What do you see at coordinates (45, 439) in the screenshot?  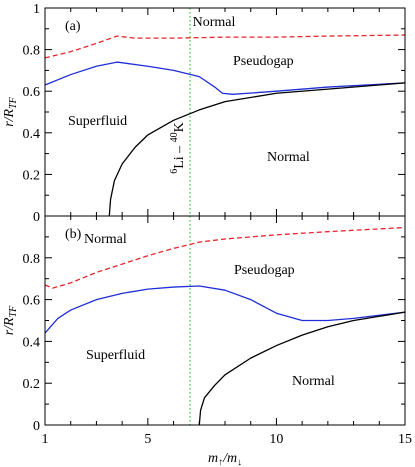 I see `x-tick-label: 1` at bounding box center [45, 439].